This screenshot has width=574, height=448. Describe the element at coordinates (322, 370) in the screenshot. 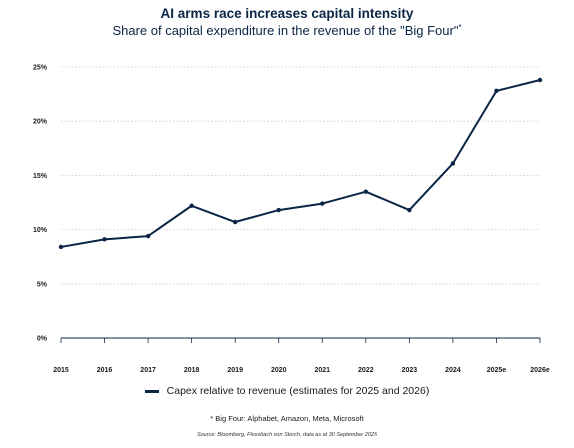

I see `x-tick-label: 2021` at that location.